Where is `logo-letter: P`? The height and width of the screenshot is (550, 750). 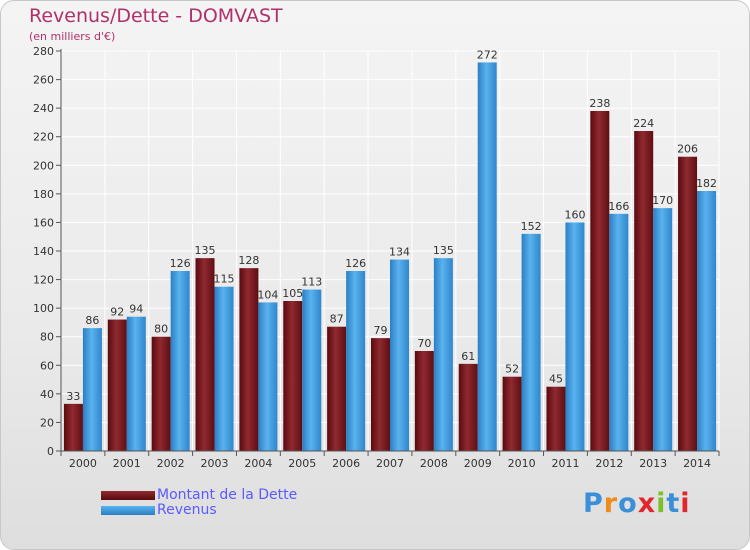 logo-letter: P is located at coordinates (593, 503).